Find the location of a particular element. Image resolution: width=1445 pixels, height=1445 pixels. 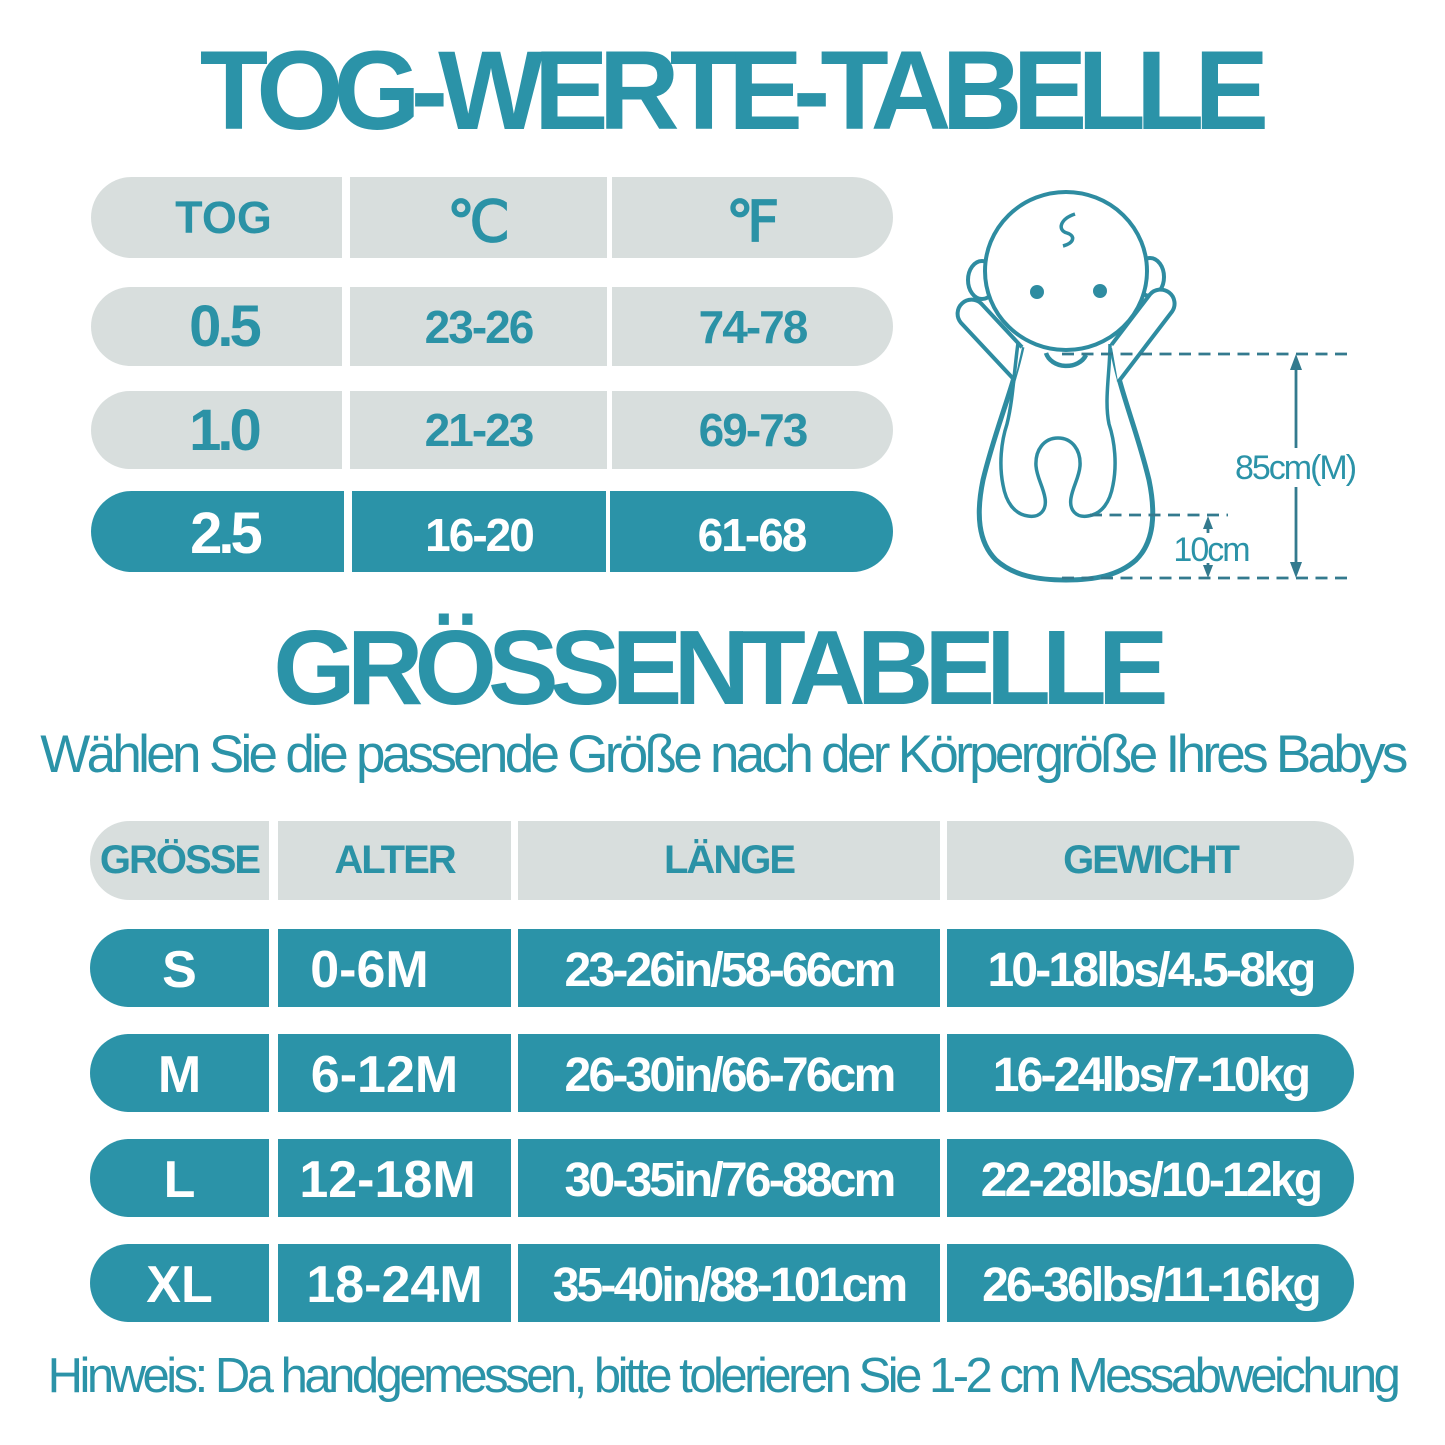

svg-text: 10cm is located at coordinates (1211, 550).